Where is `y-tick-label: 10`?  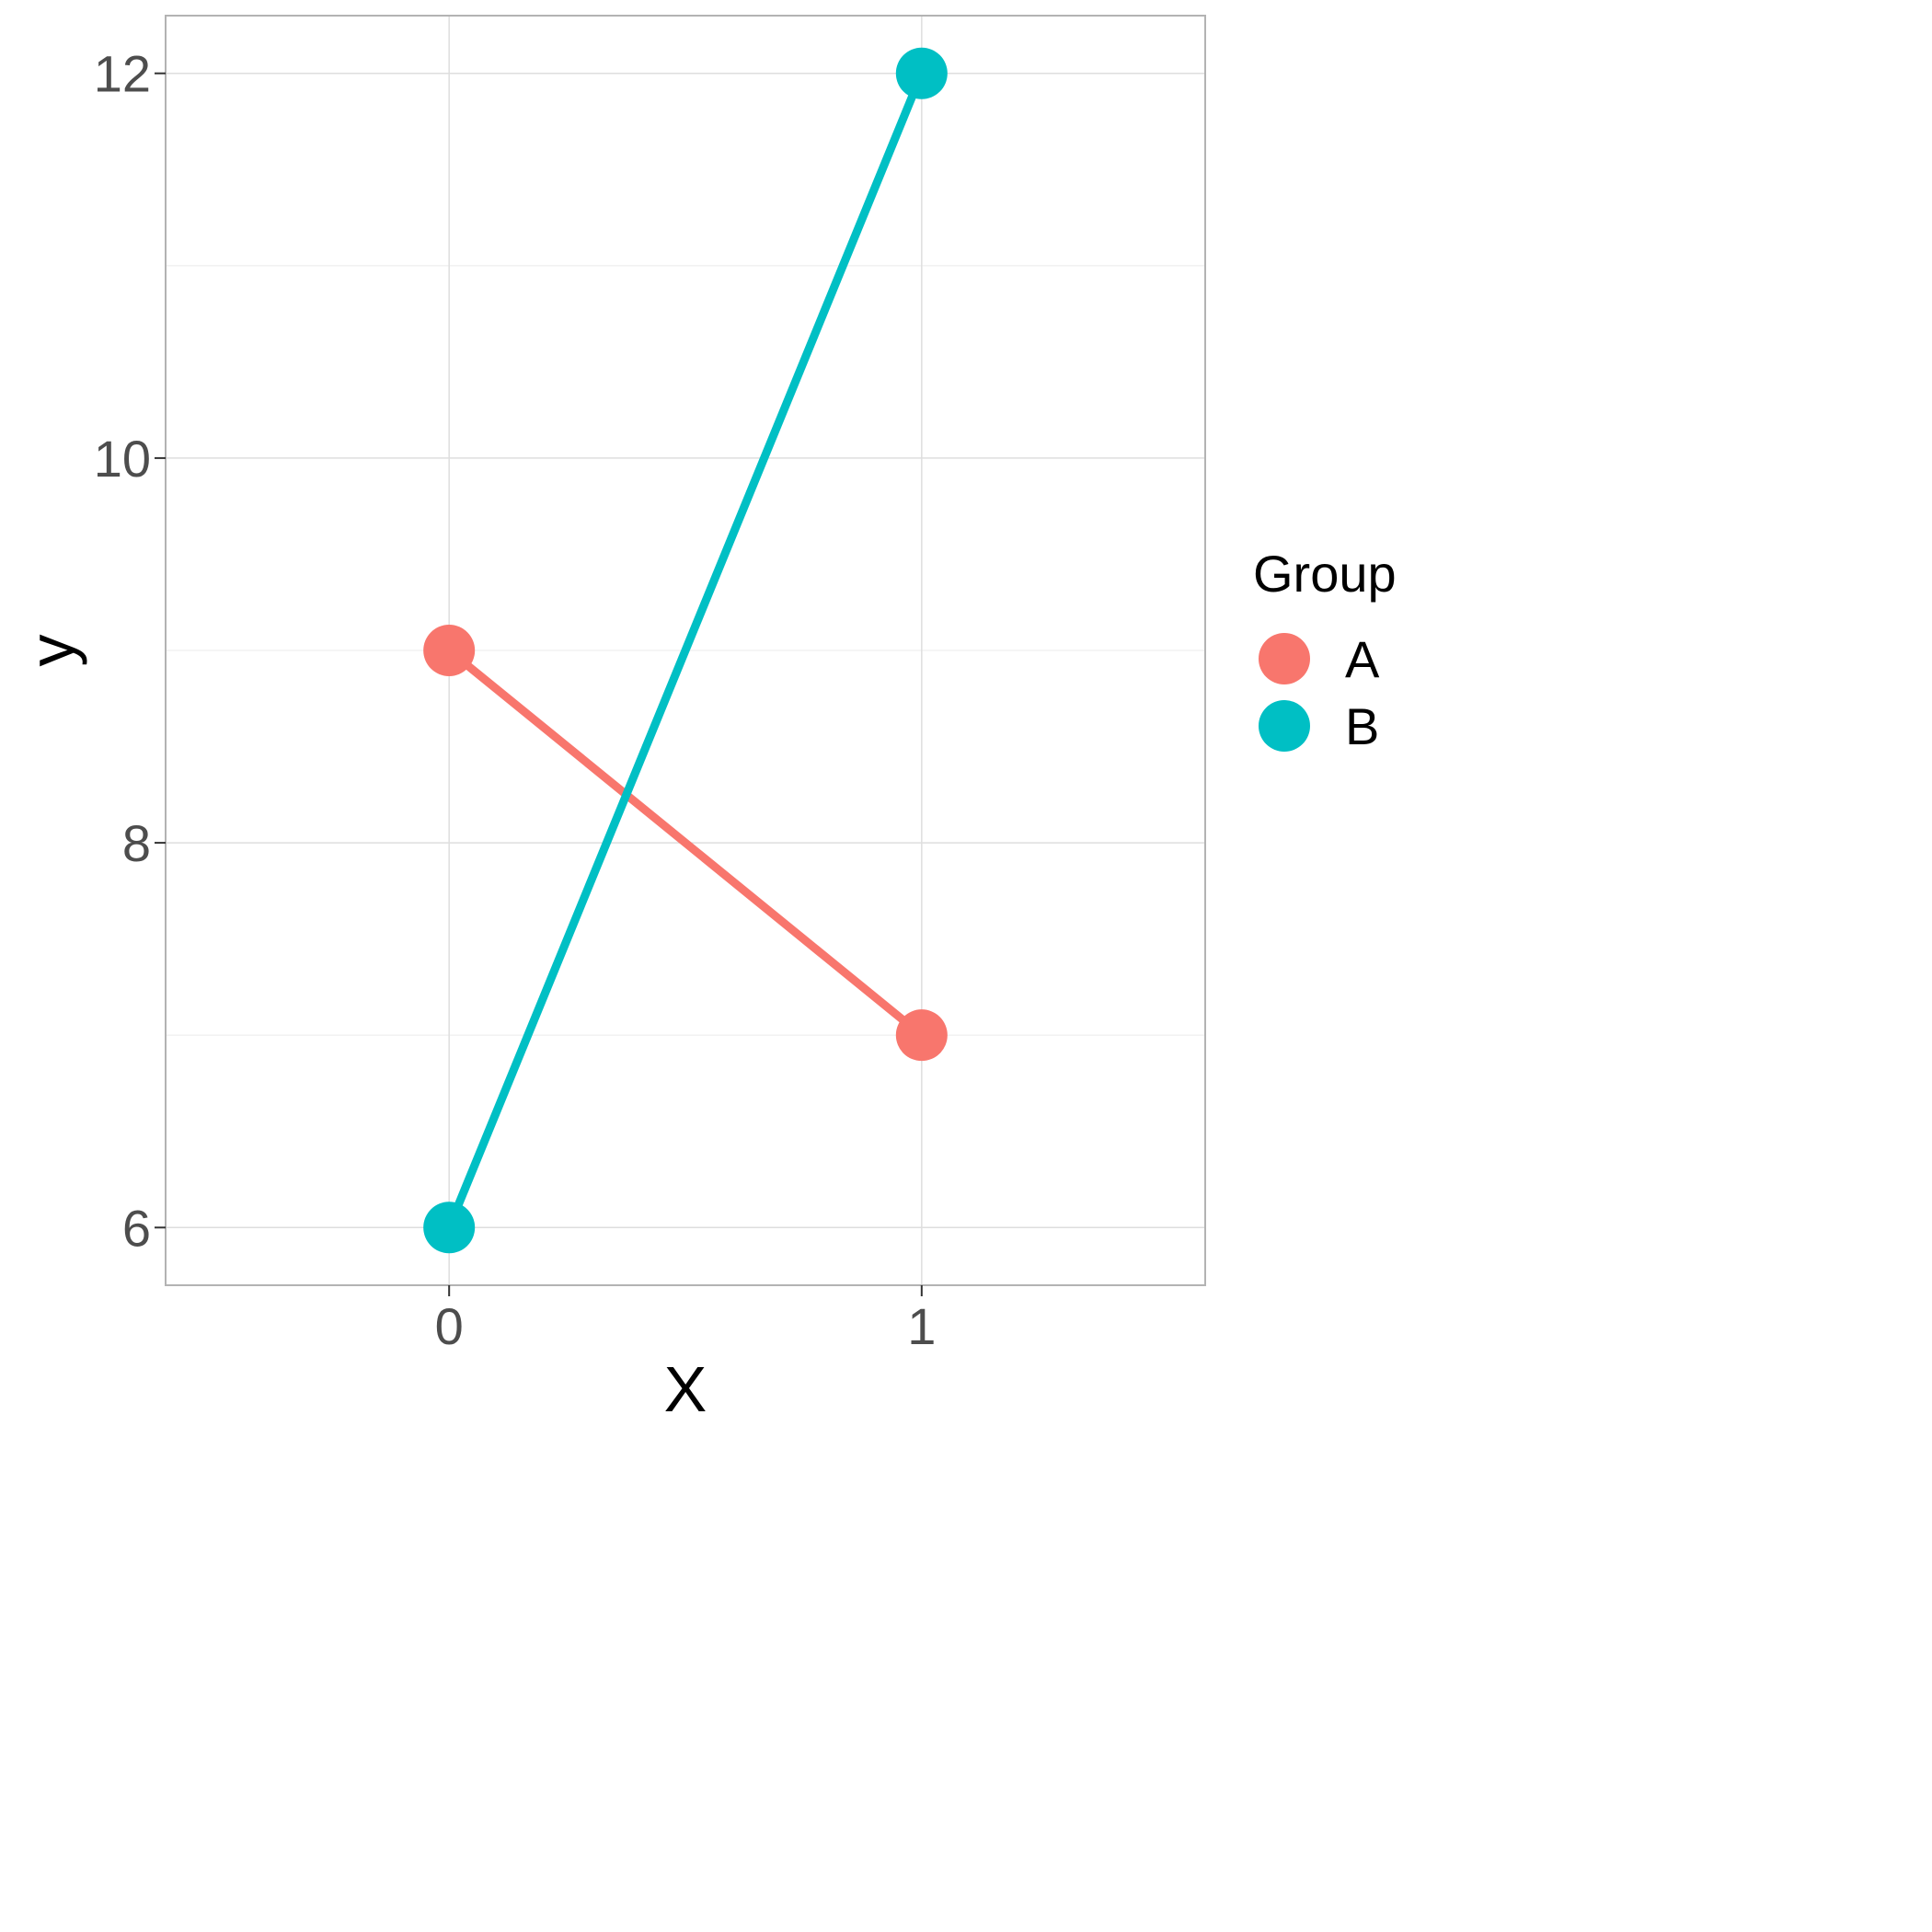
y-tick-label: 10 is located at coordinates (122, 459).